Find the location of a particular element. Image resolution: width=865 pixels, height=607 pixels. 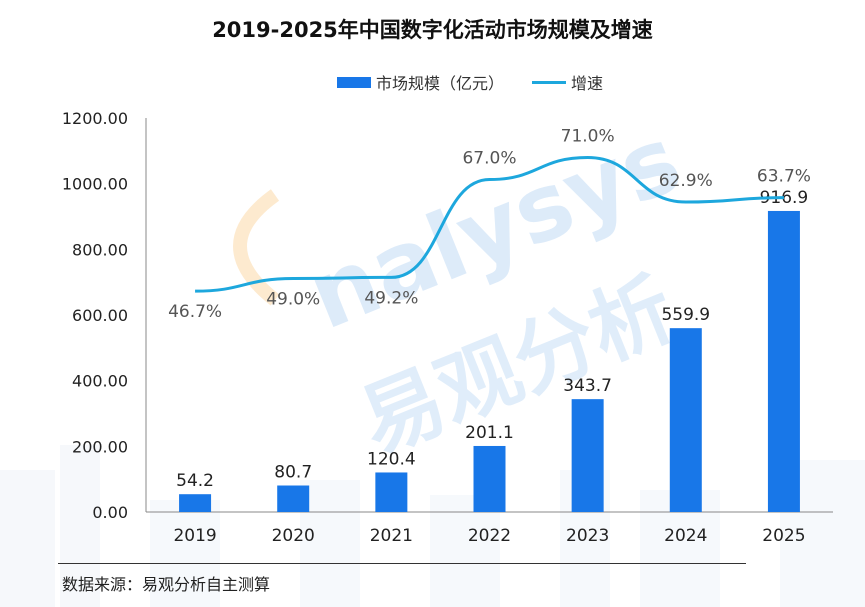

bar-2020 is located at coordinates (293, 498).